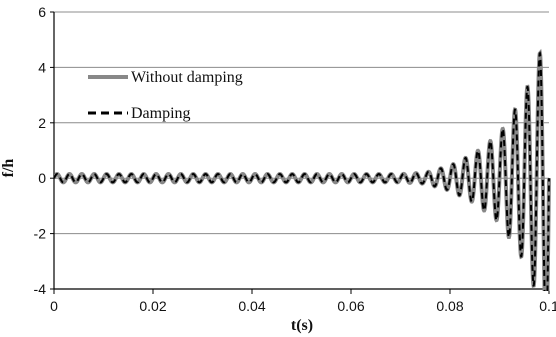  What do you see at coordinates (42, 178) in the screenshot?
I see `y-tick-label: 0` at bounding box center [42, 178].